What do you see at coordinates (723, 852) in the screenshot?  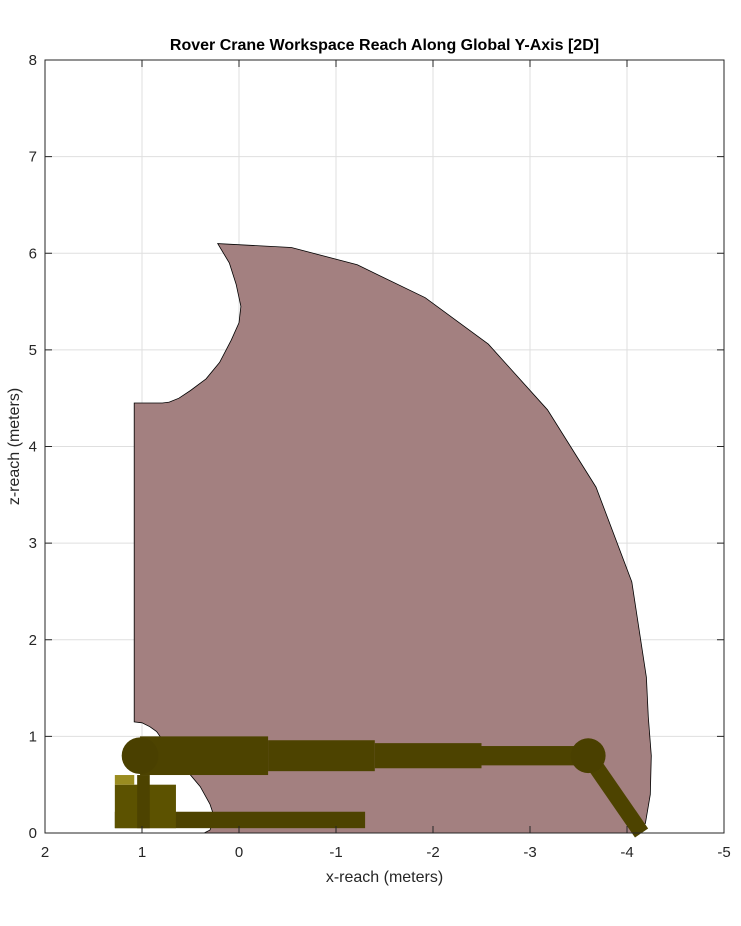 I see `x-tick-label: -5` at bounding box center [723, 852].